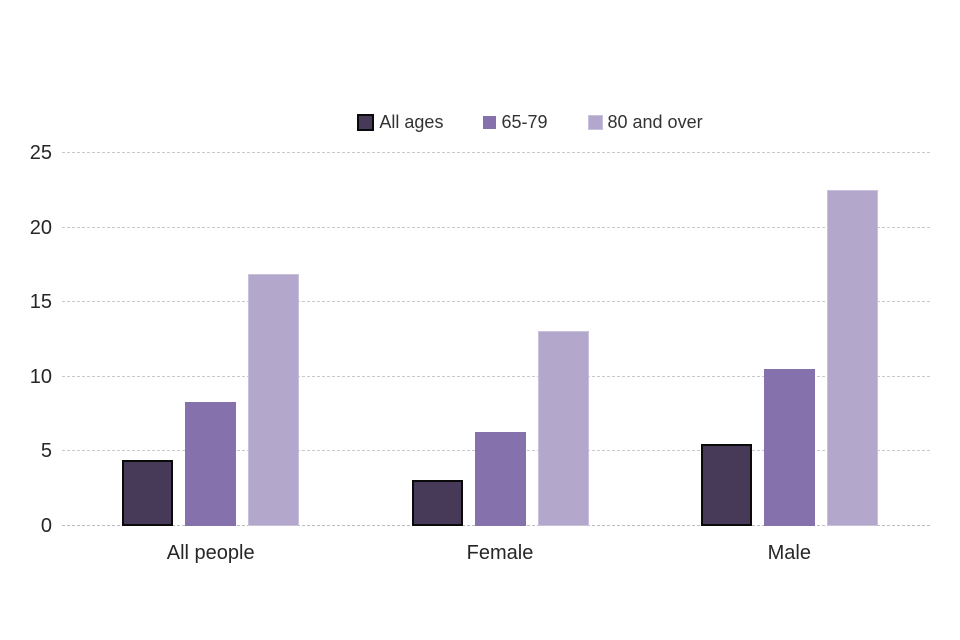 The image size is (960, 640). What do you see at coordinates (46, 451) in the screenshot?
I see `y-tick-label: 5` at bounding box center [46, 451].